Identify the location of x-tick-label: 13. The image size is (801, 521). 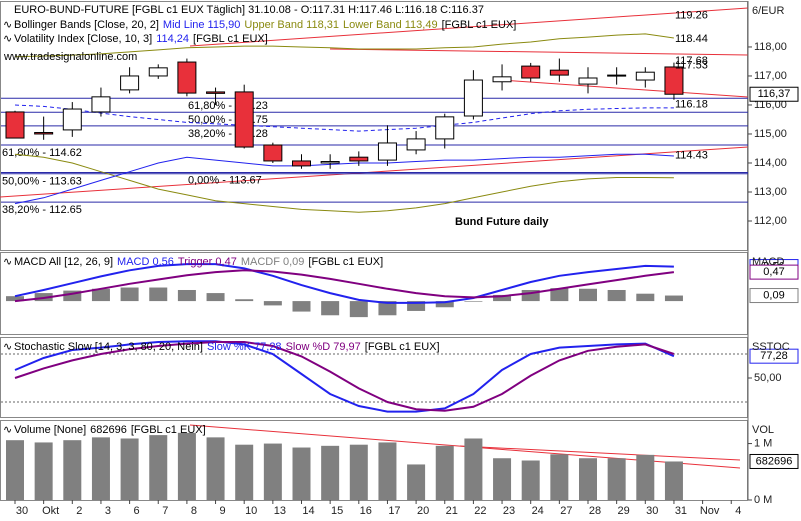
(280, 511).